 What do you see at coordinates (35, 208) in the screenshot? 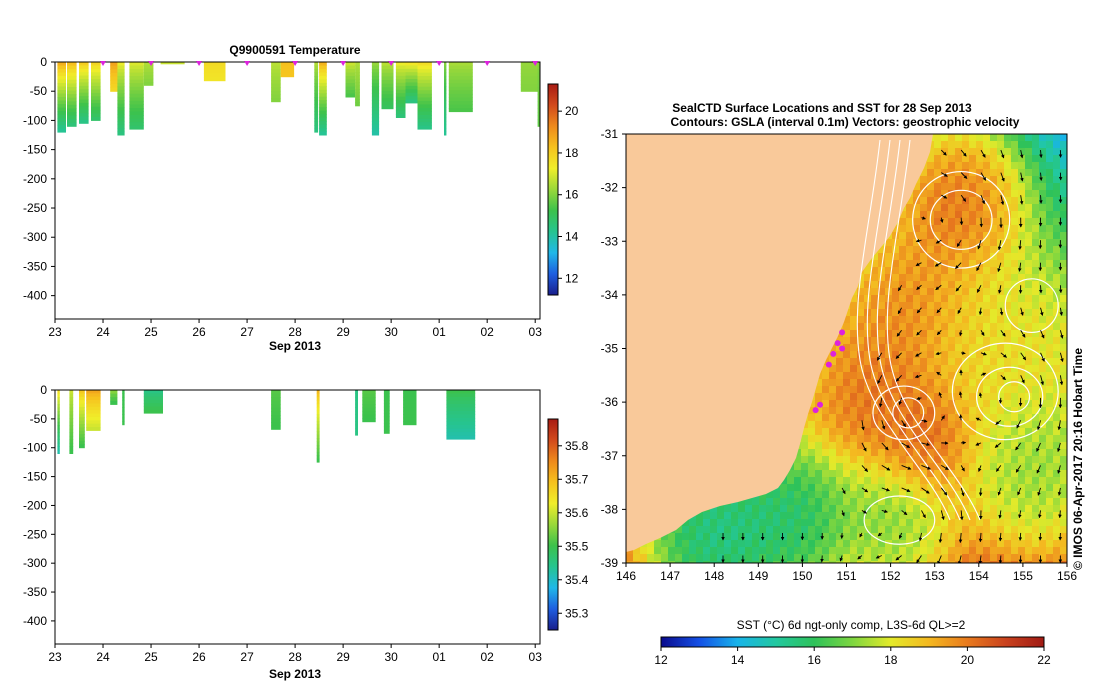
I see `temperature-y-tick-label: -250` at bounding box center [35, 208].